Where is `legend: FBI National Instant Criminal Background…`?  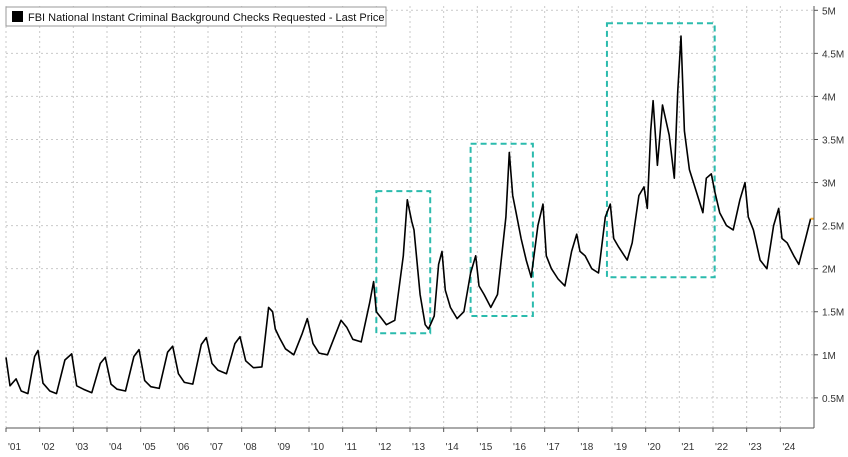 legend: FBI National Instant Criminal Background… is located at coordinates (196, 16).